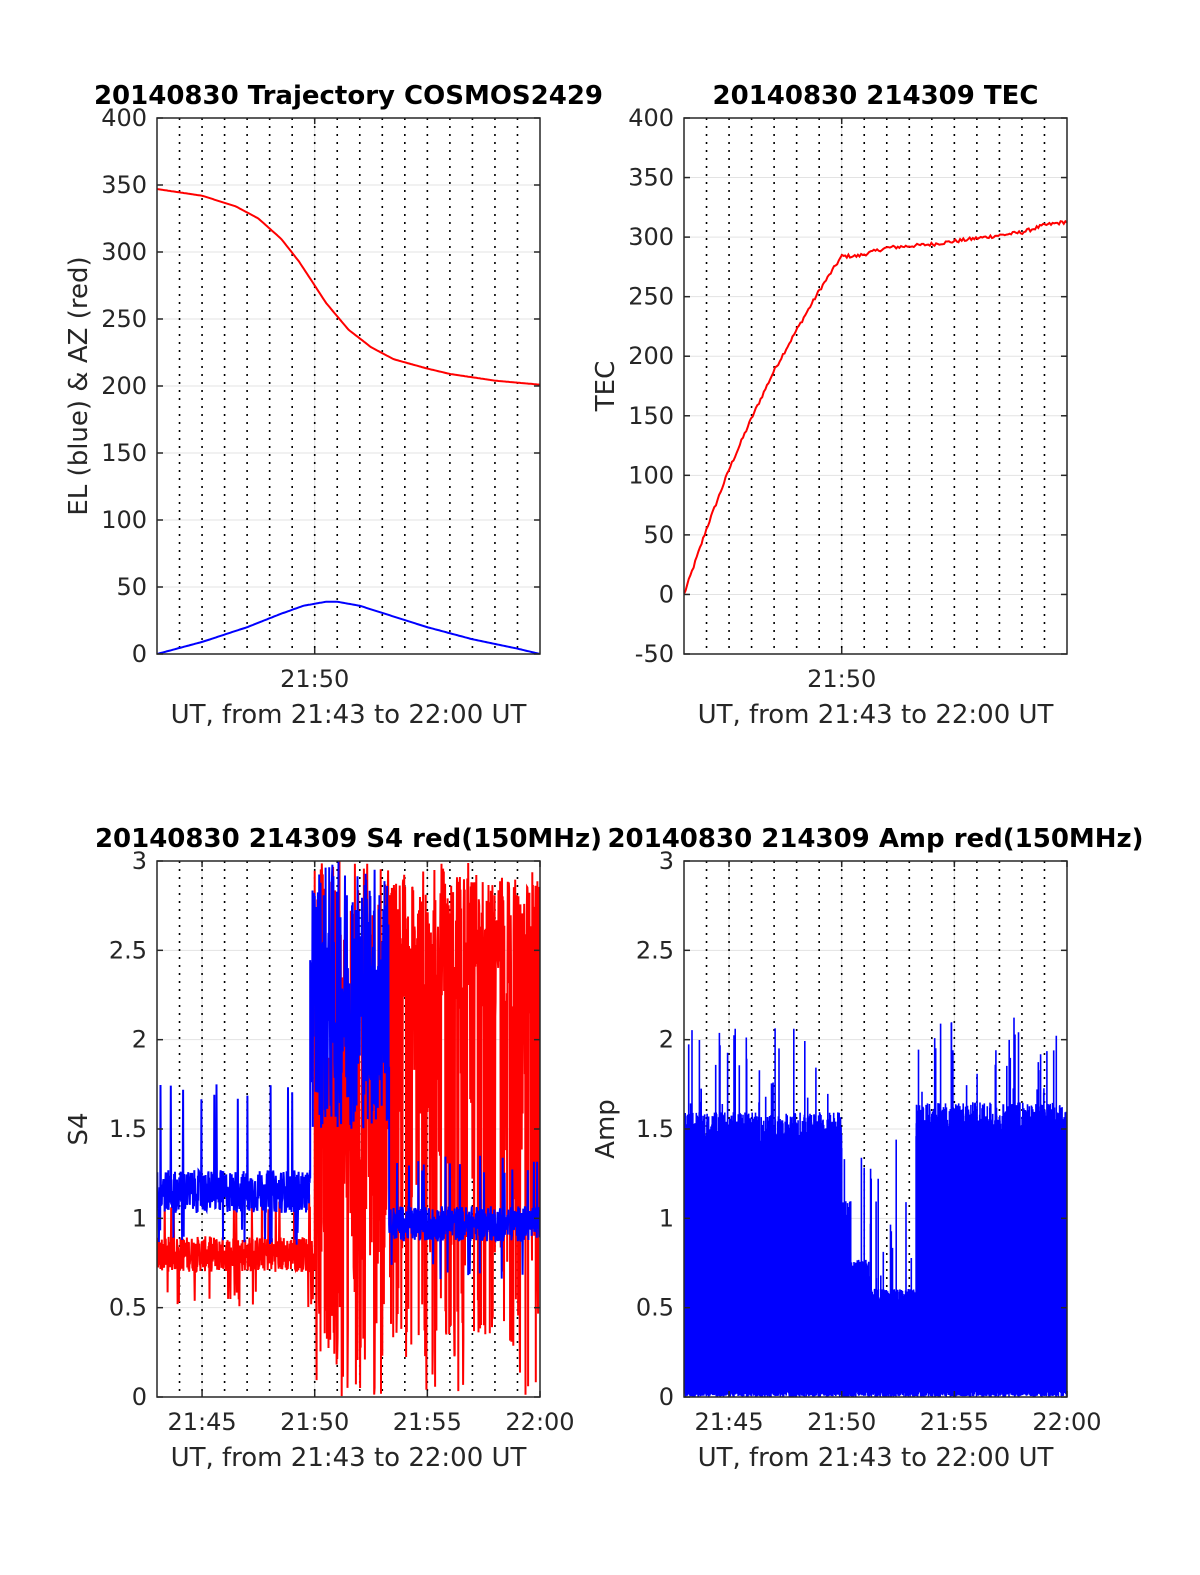 The image size is (1200, 1575). I want to click on y-axis-label: Amp, so click(606, 1129).